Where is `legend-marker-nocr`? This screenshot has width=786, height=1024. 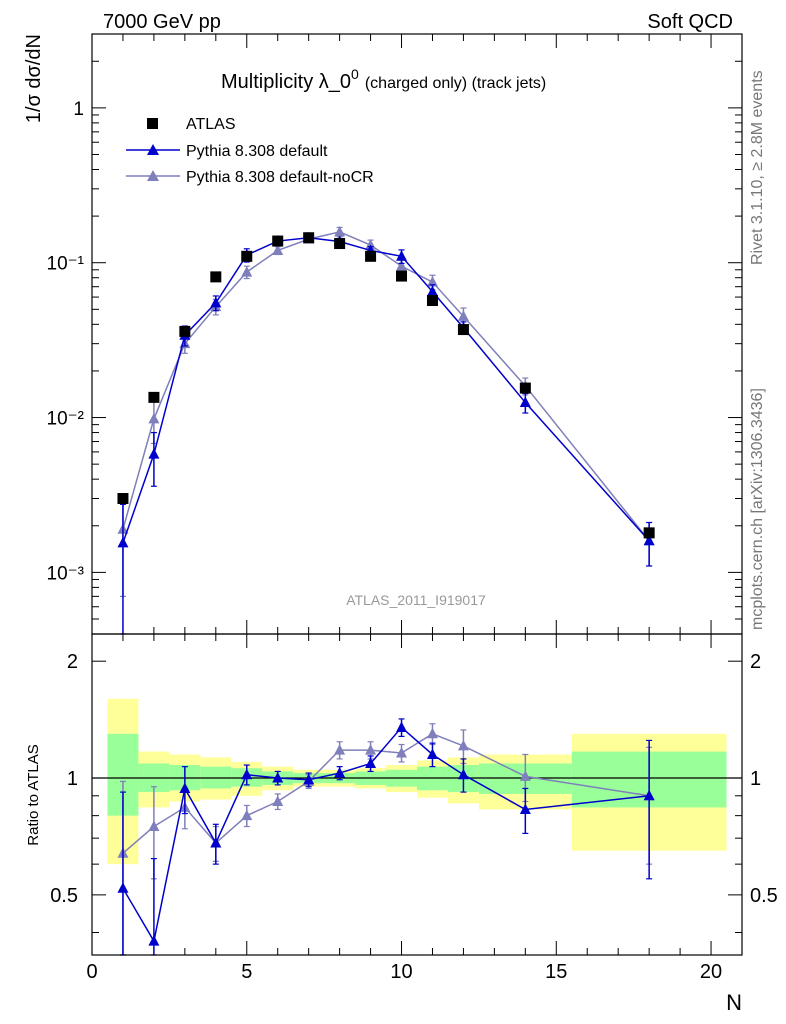
legend-marker-nocr is located at coordinates (153, 175).